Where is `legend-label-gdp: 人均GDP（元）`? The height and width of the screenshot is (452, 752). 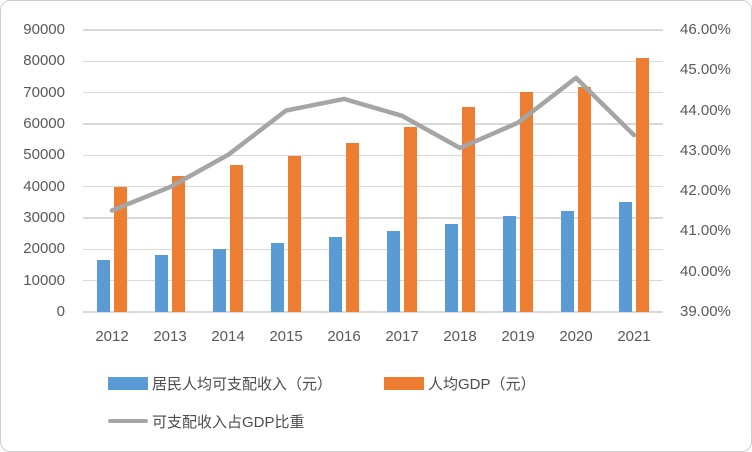 legend-label-gdp: 人均GDP（元） is located at coordinates (482, 384).